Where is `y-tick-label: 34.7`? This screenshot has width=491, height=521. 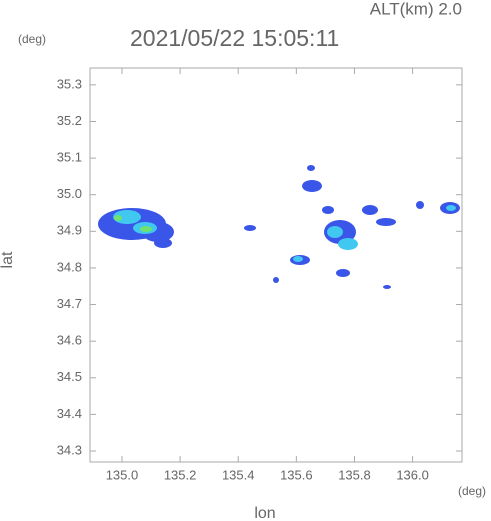
y-tick-label: 34.7 is located at coordinates (69, 303).